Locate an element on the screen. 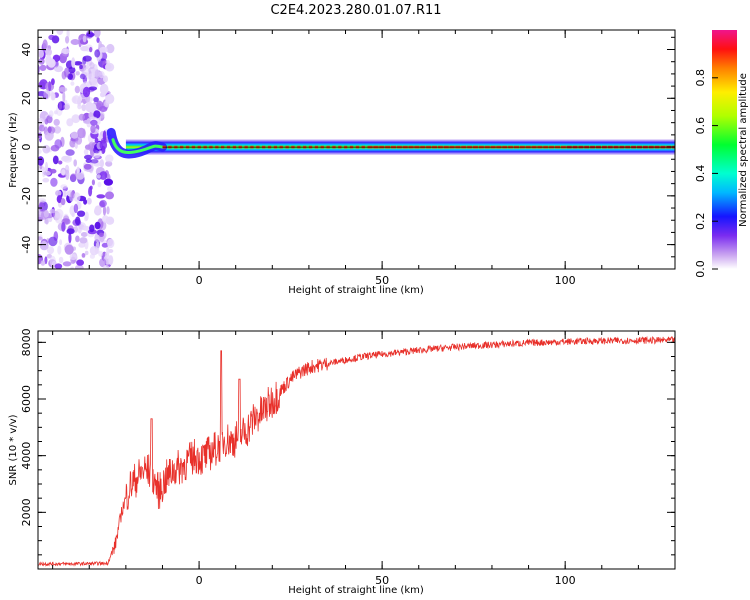 Image resolution: width=750 pixels, height=600 pixels. figure-title: C2E4.2023.280.01.07.R11 is located at coordinates (355, 10).